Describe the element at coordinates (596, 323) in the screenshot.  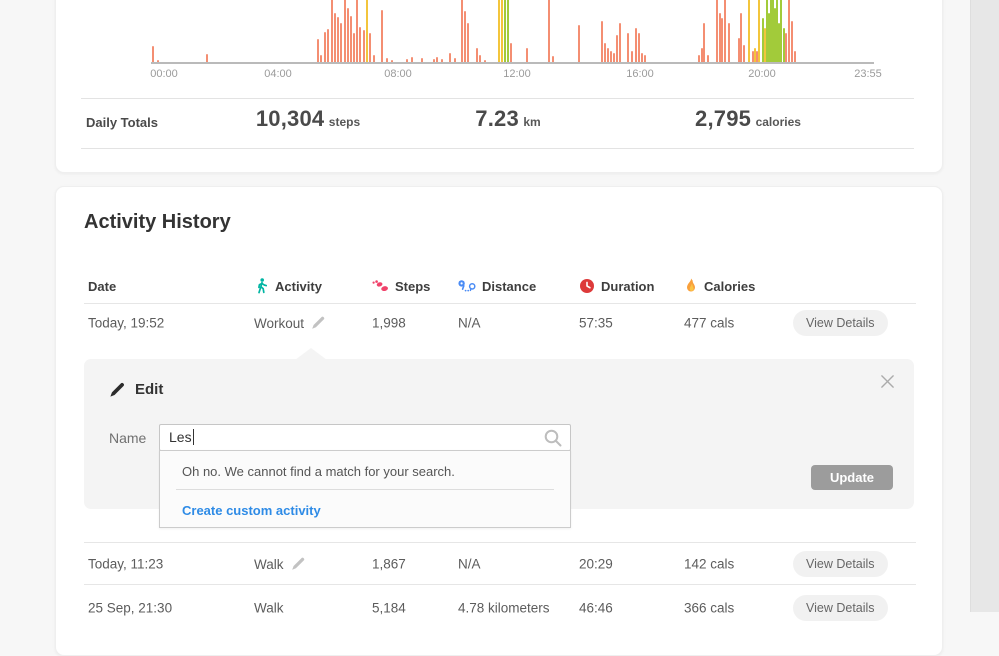
I see `row-duration: 57:35` at that location.